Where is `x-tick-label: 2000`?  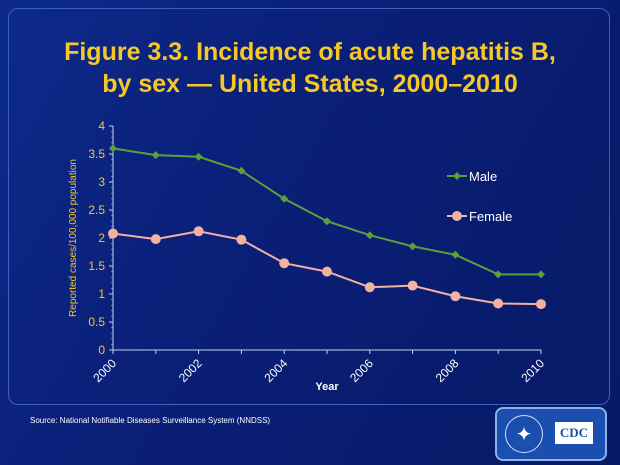
x-tick-label: 2000 is located at coordinates (104, 370).